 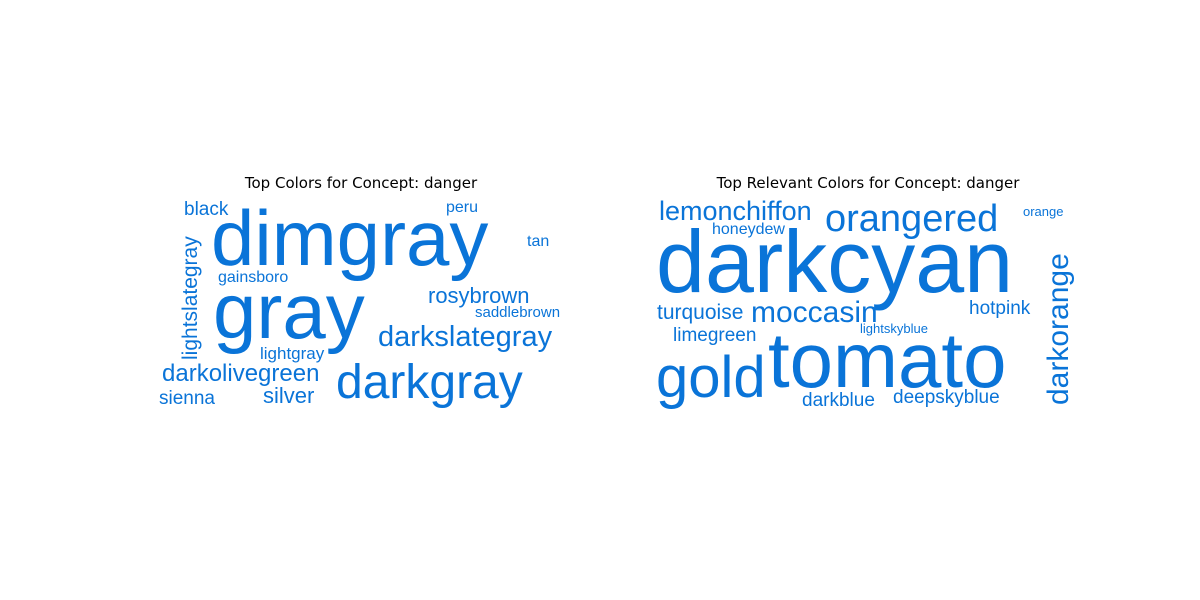 I want to click on cloud-word-black: black, so click(x=206, y=209).